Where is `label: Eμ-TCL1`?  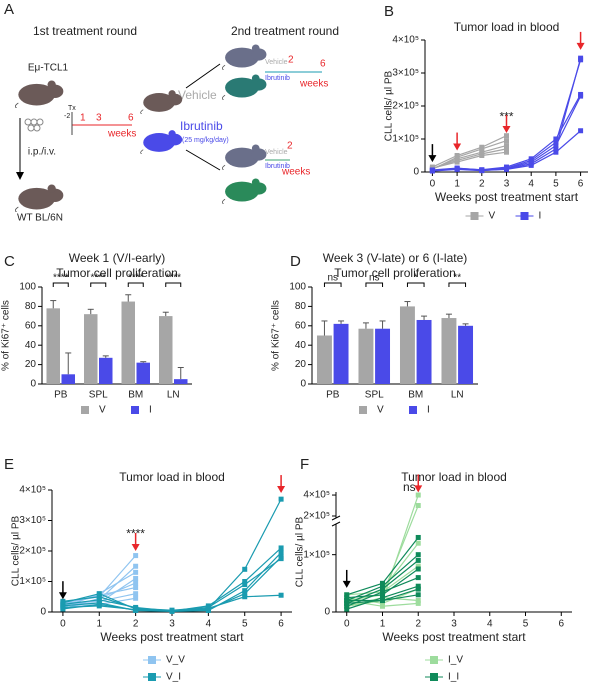
label: Eμ-TCL1 is located at coordinates (48, 68).